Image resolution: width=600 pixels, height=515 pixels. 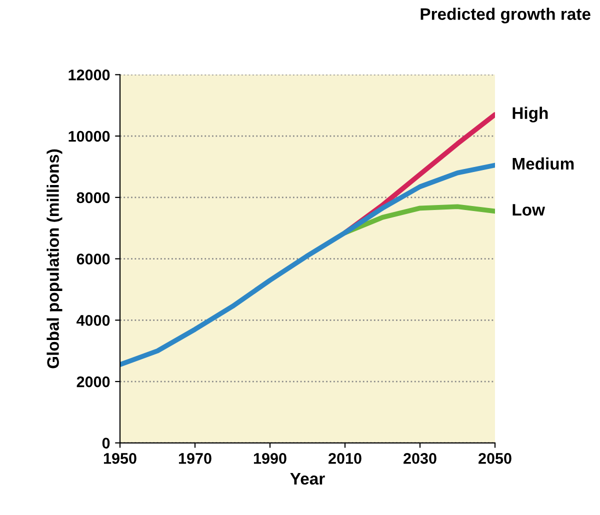 I want to click on x-tick-label: 1950, so click(x=120, y=458).